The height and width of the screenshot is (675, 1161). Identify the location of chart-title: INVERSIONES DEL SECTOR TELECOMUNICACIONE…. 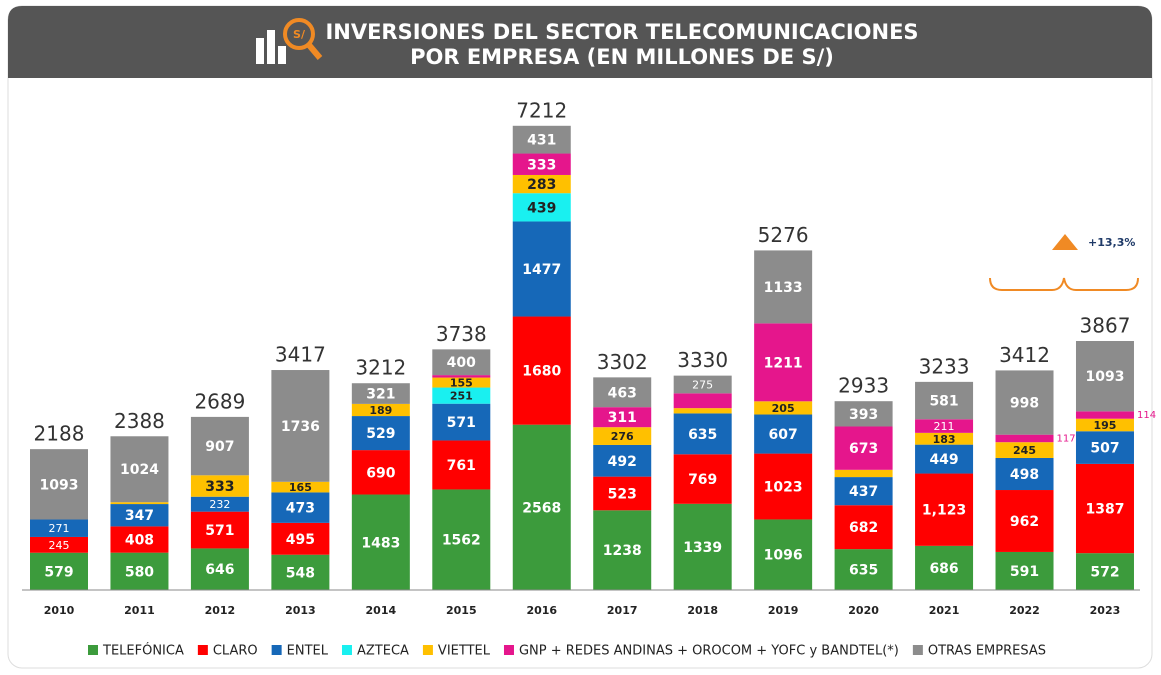
(621, 32).